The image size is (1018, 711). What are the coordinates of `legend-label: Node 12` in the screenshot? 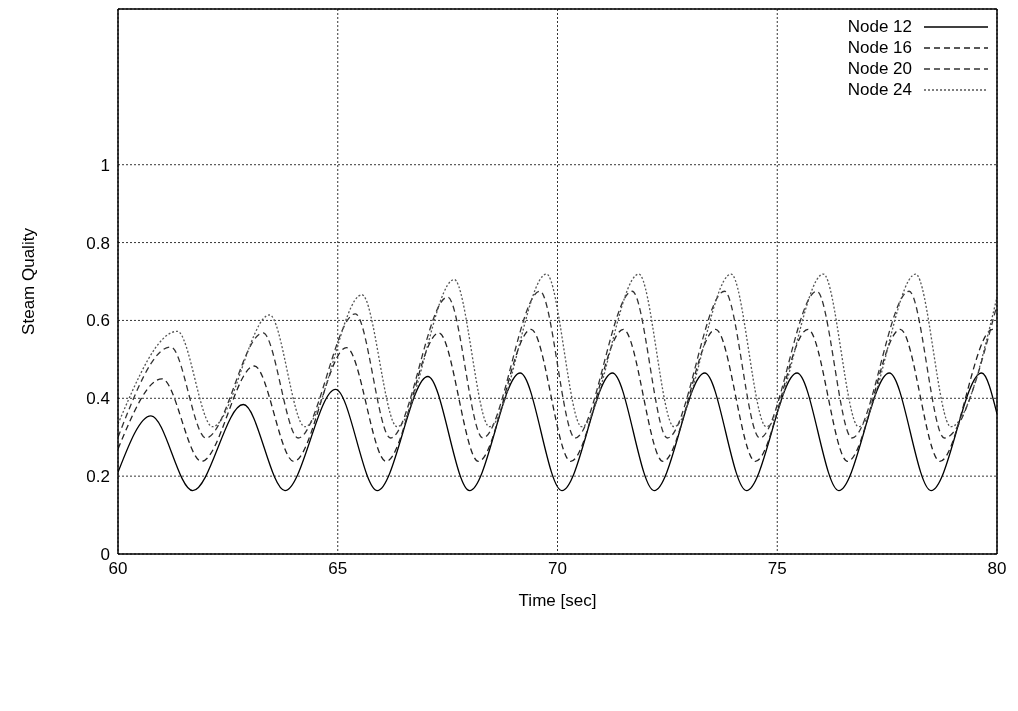 It's located at (879, 26).